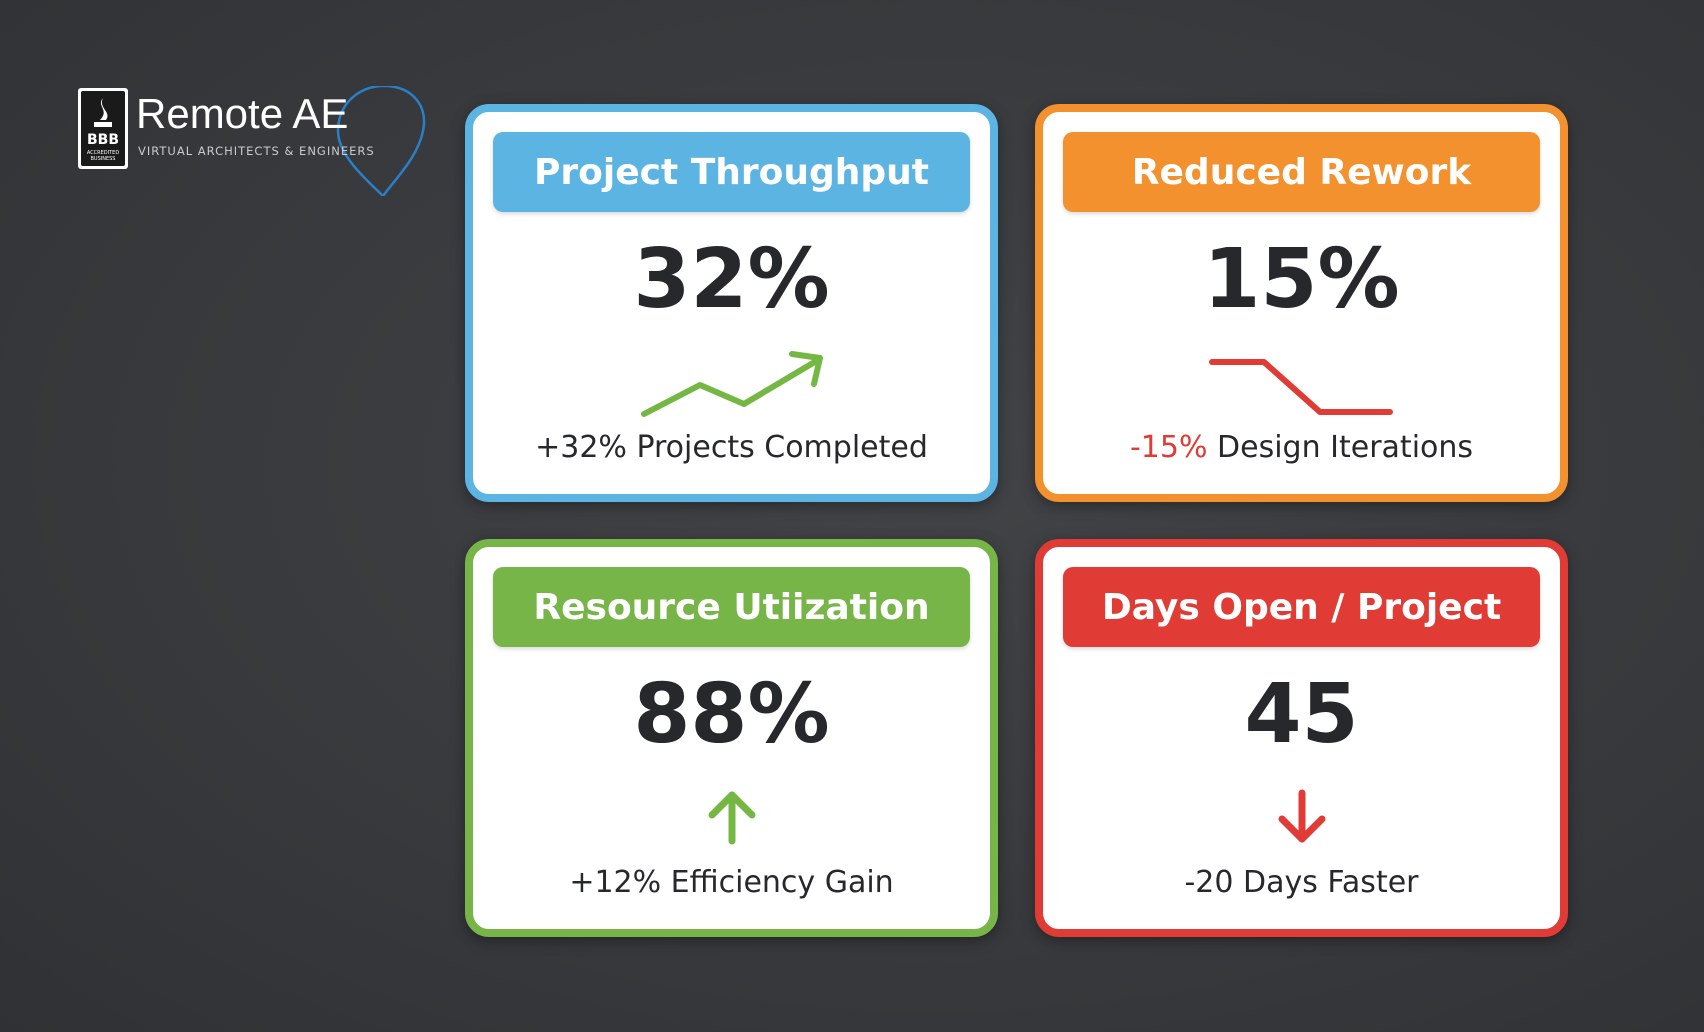 Image resolution: width=1704 pixels, height=1032 pixels. Describe the element at coordinates (1301, 714) in the screenshot. I see `card-value: 45` at that location.